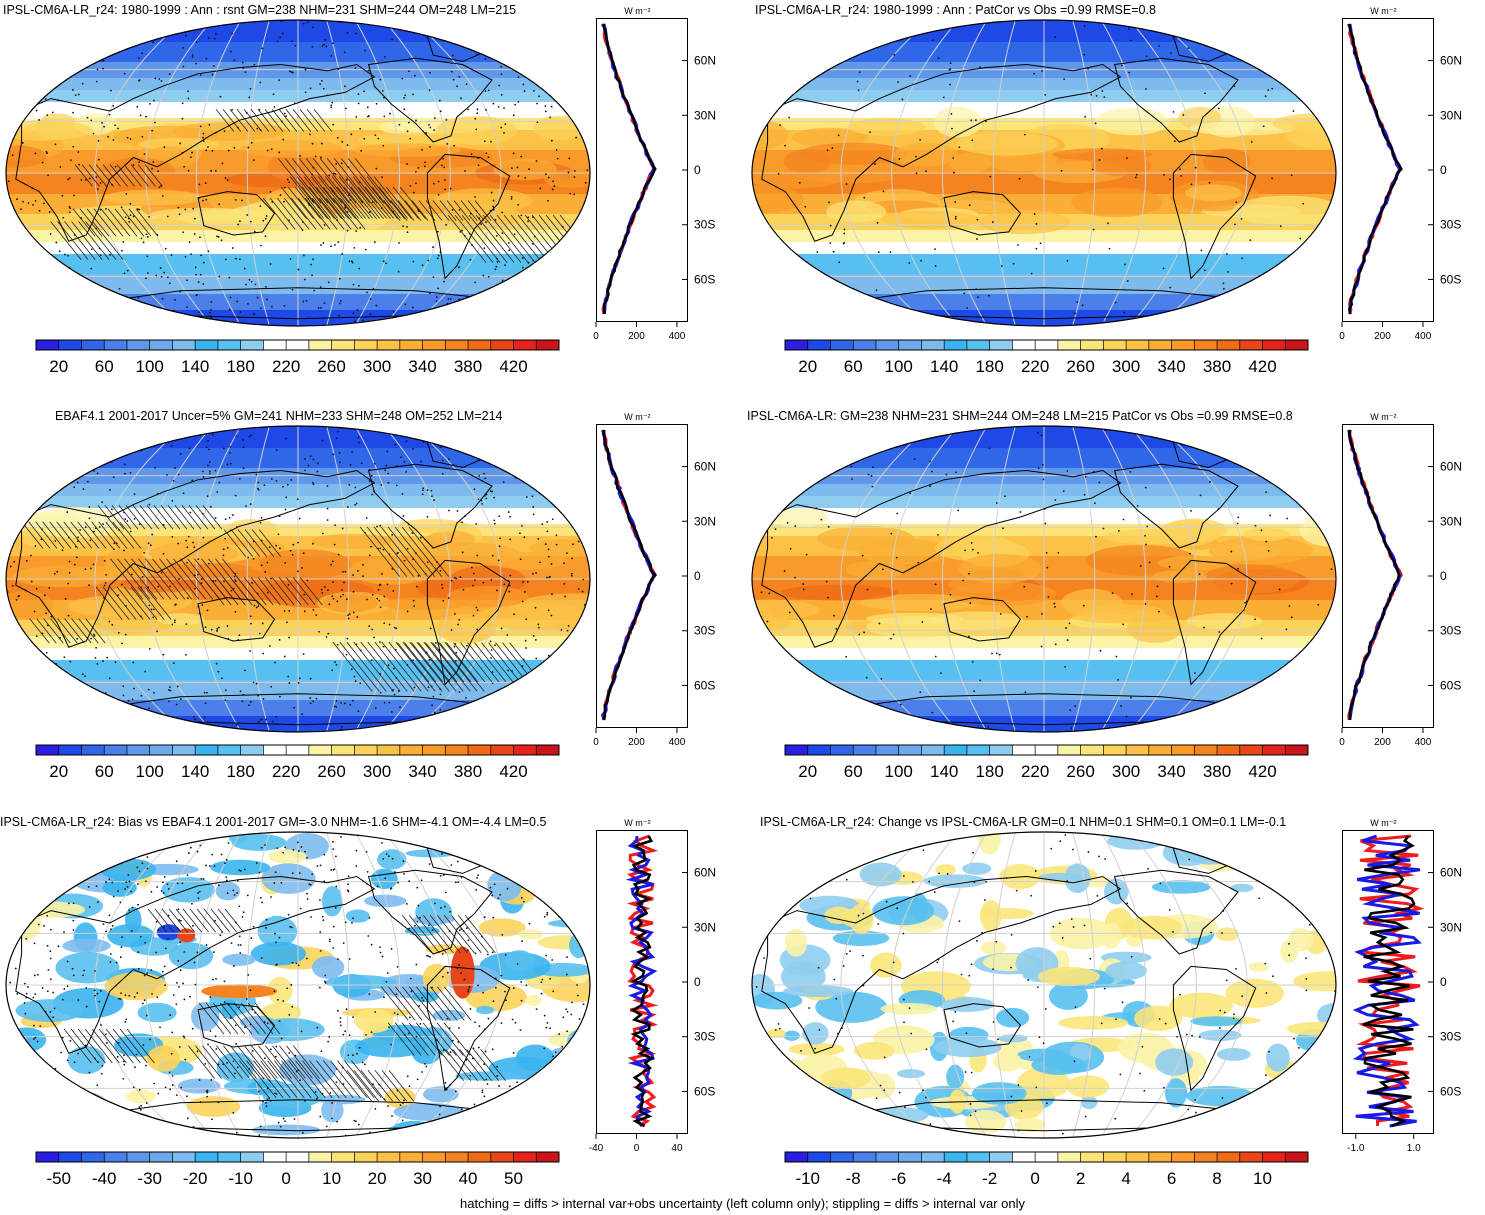  Describe the element at coordinates (297, 1169) in the screenshot. I see `colorbar: -50 -40 -30 -20 -10 0 10 20 30 40 50` at that location.